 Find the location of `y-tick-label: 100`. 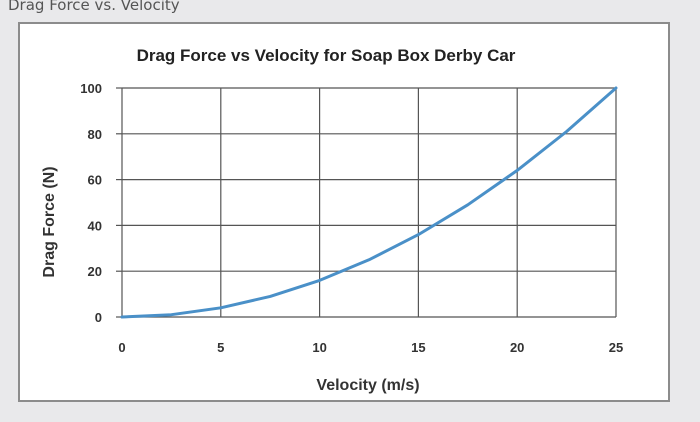

y-tick-label: 100 is located at coordinates (91, 88).